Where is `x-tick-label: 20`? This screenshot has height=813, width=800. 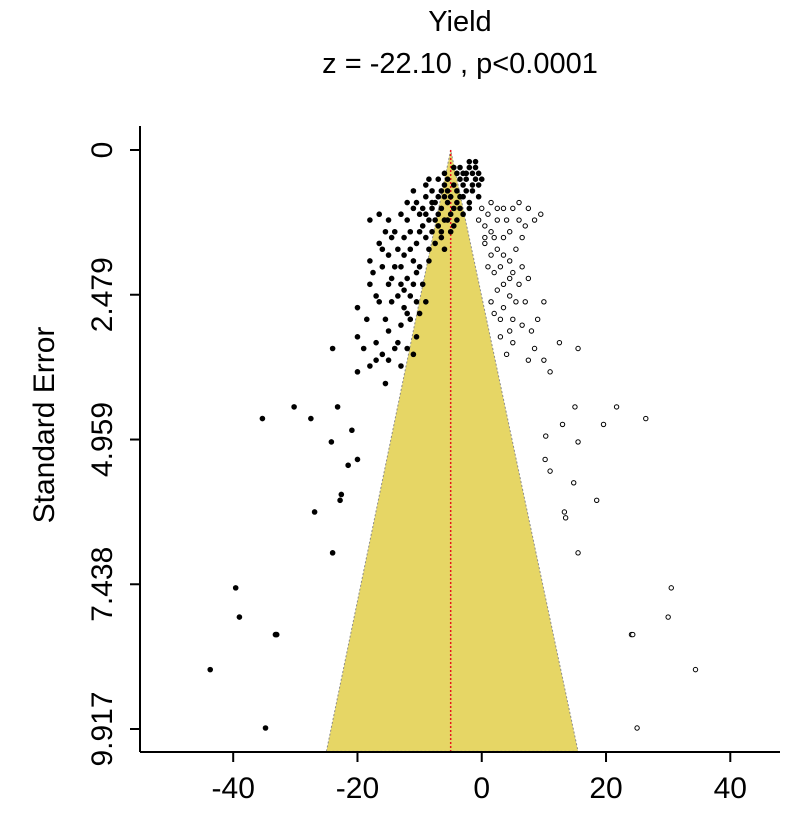 x-tick-label: 20 is located at coordinates (605, 788).